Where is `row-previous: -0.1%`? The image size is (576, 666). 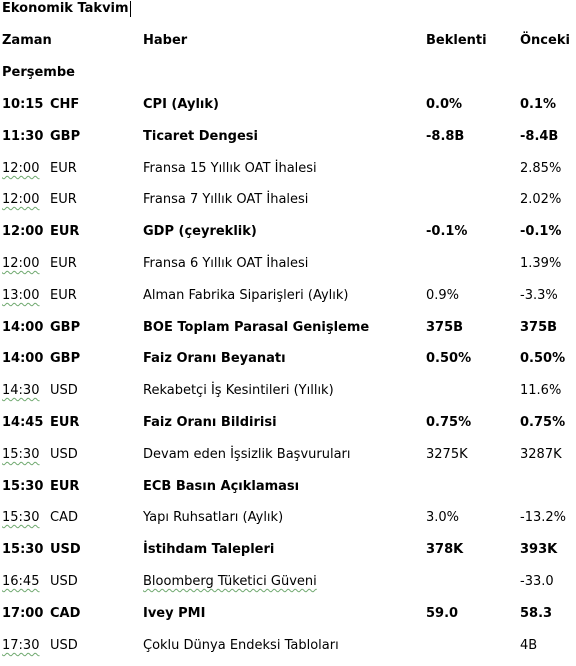
row-previous: -0.1% is located at coordinates (541, 231).